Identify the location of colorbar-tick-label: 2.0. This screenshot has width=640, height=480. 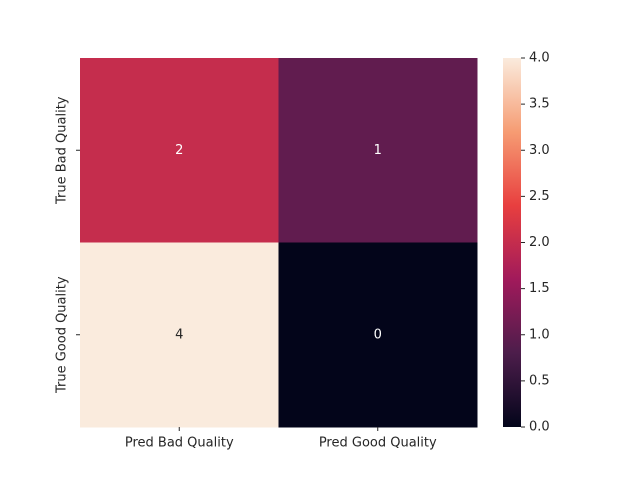
(539, 242).